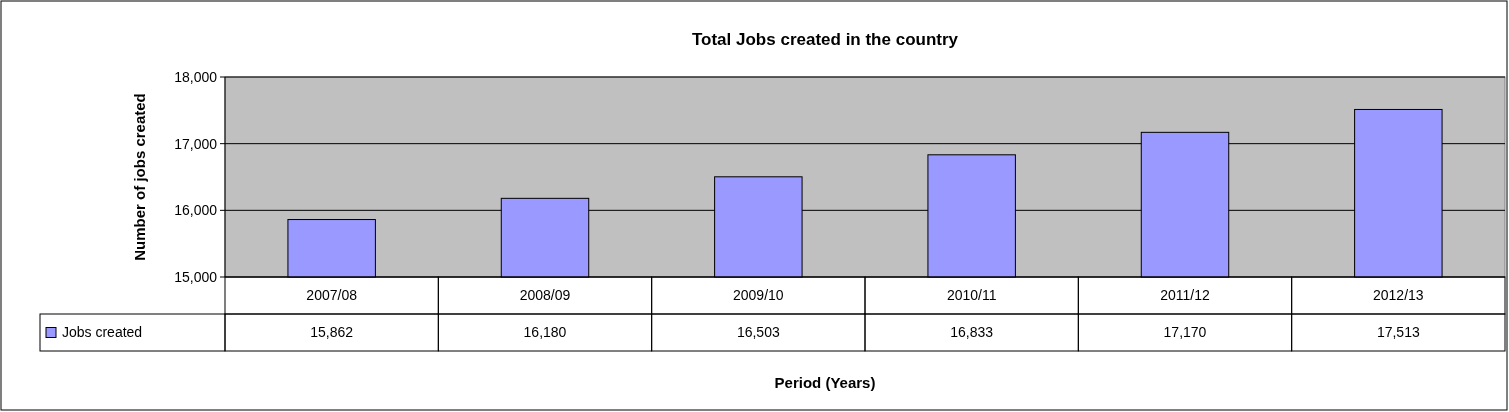 This screenshot has height=412, width=1509. I want to click on x-axis-title: Period (Years), so click(825, 382).